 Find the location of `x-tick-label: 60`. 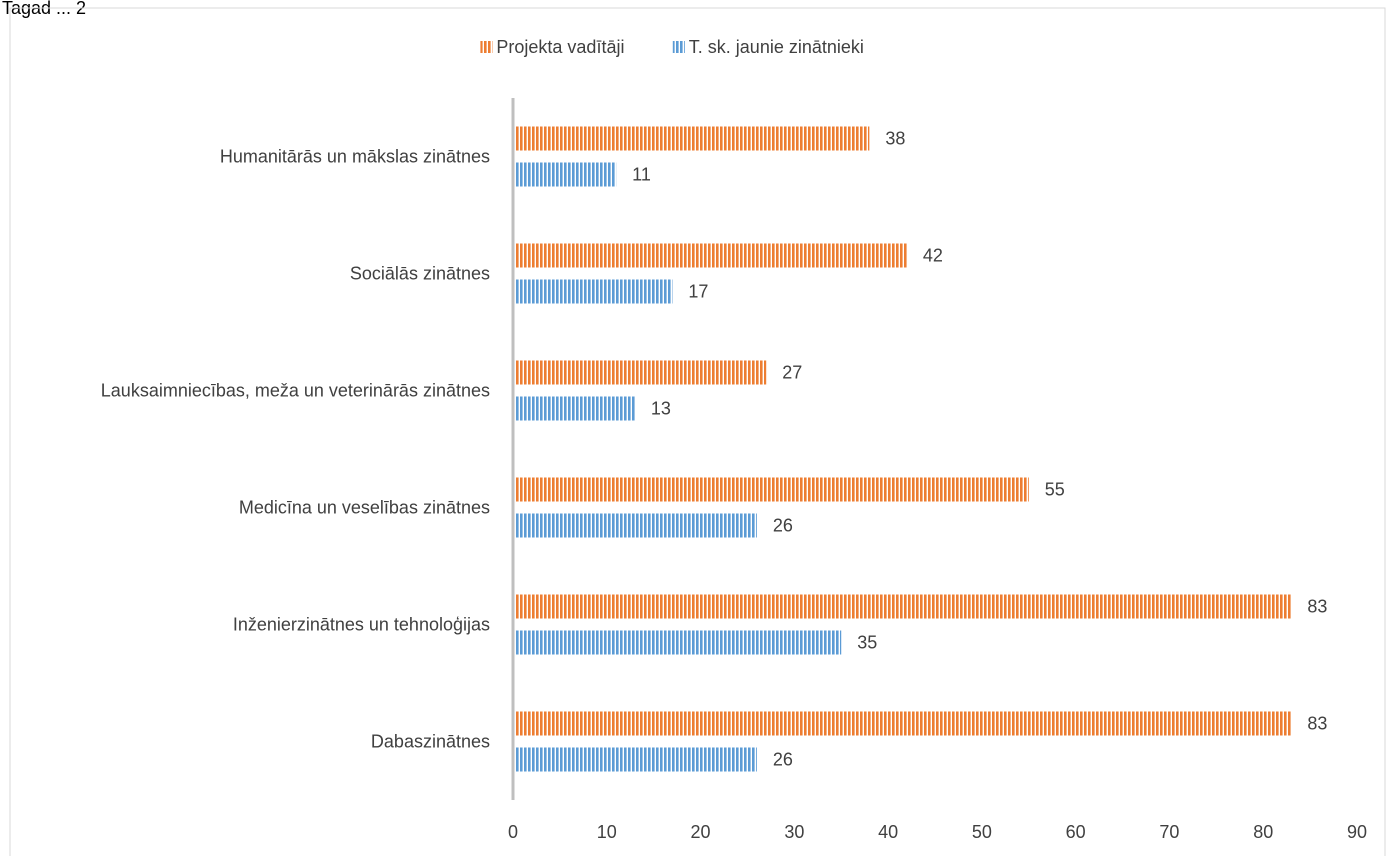

x-tick-label: 60 is located at coordinates (1076, 832).